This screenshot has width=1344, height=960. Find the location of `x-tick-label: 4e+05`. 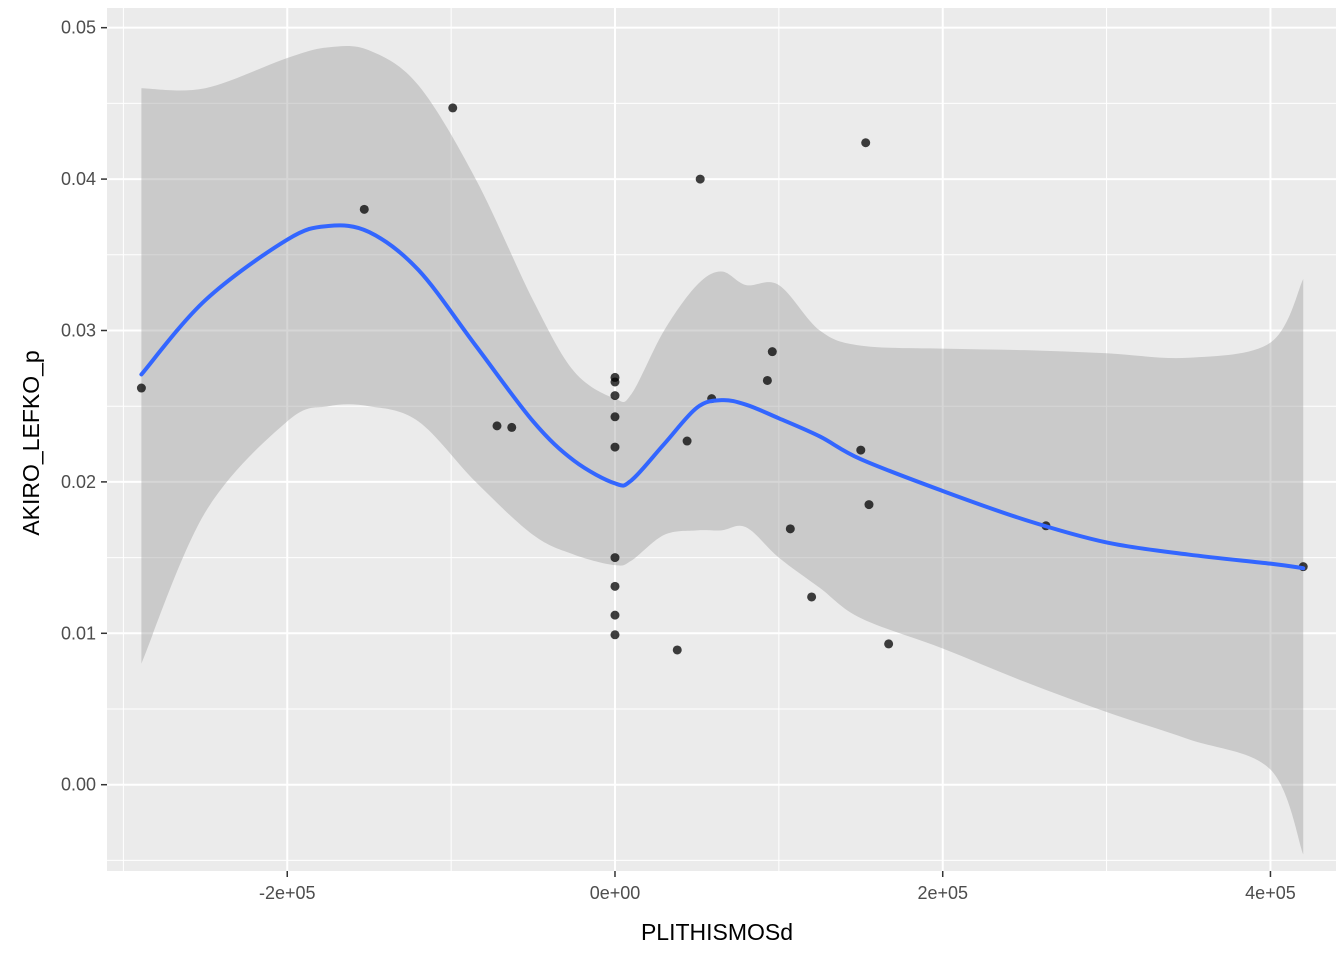

x-tick-label: 4e+05 is located at coordinates (1270, 893).